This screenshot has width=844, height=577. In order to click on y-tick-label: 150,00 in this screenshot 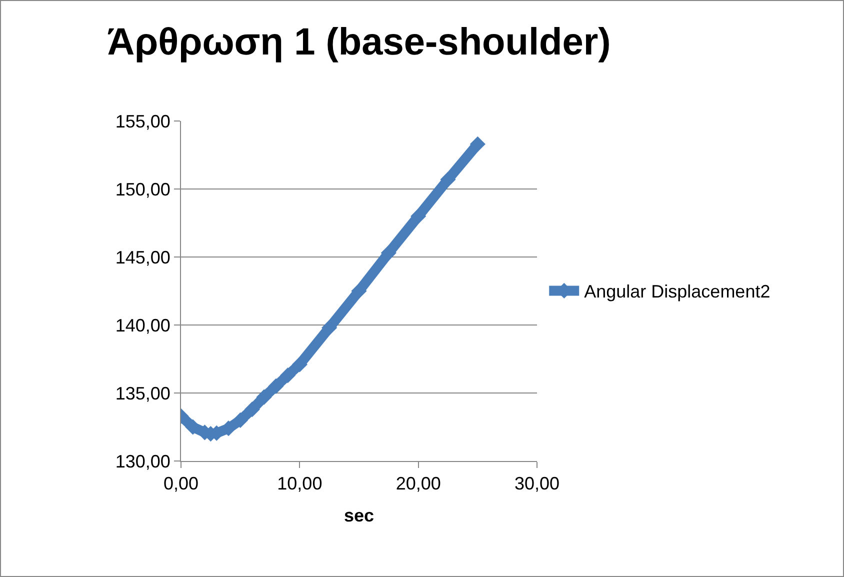, I will do `click(142, 189)`.